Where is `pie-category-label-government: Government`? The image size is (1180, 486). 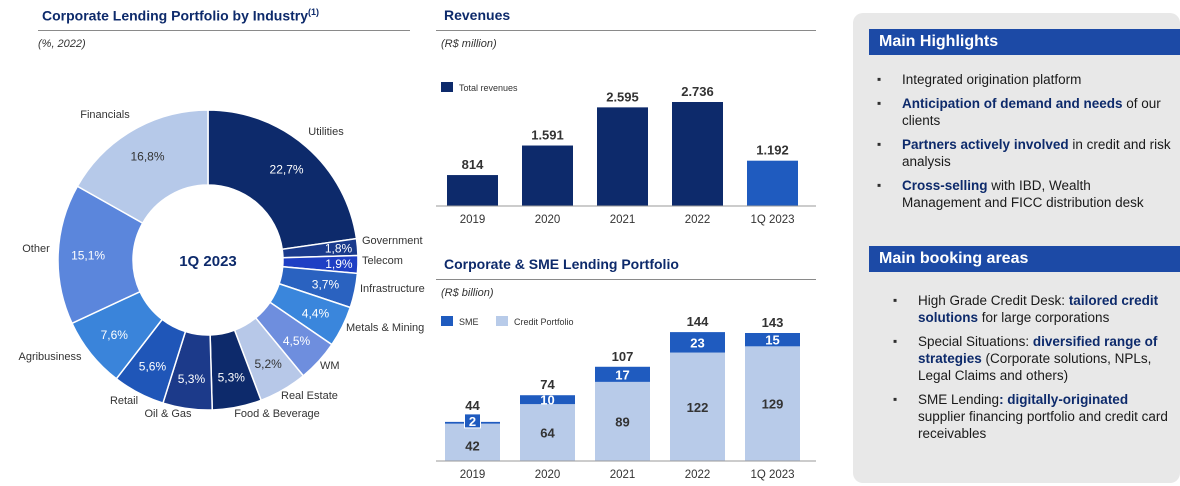 pie-category-label-government: Government is located at coordinates (392, 241).